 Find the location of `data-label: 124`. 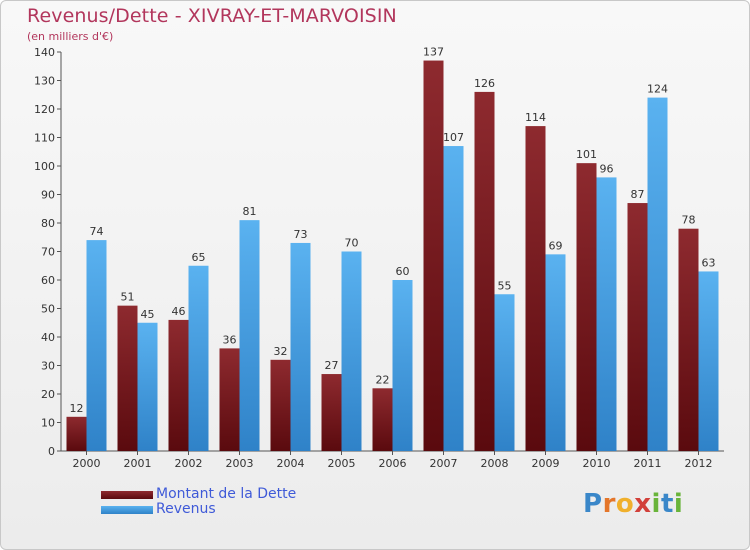

data-label: 124 is located at coordinates (657, 89).